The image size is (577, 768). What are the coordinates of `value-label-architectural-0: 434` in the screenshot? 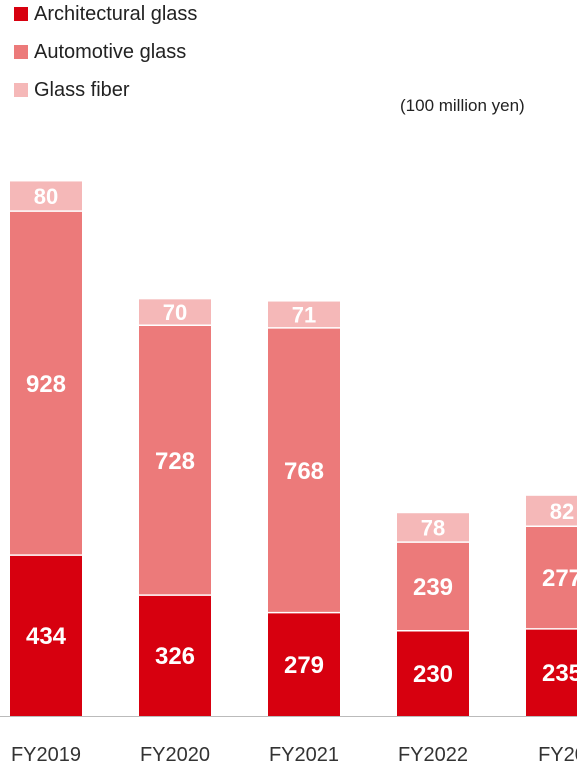 It's located at (46, 636).